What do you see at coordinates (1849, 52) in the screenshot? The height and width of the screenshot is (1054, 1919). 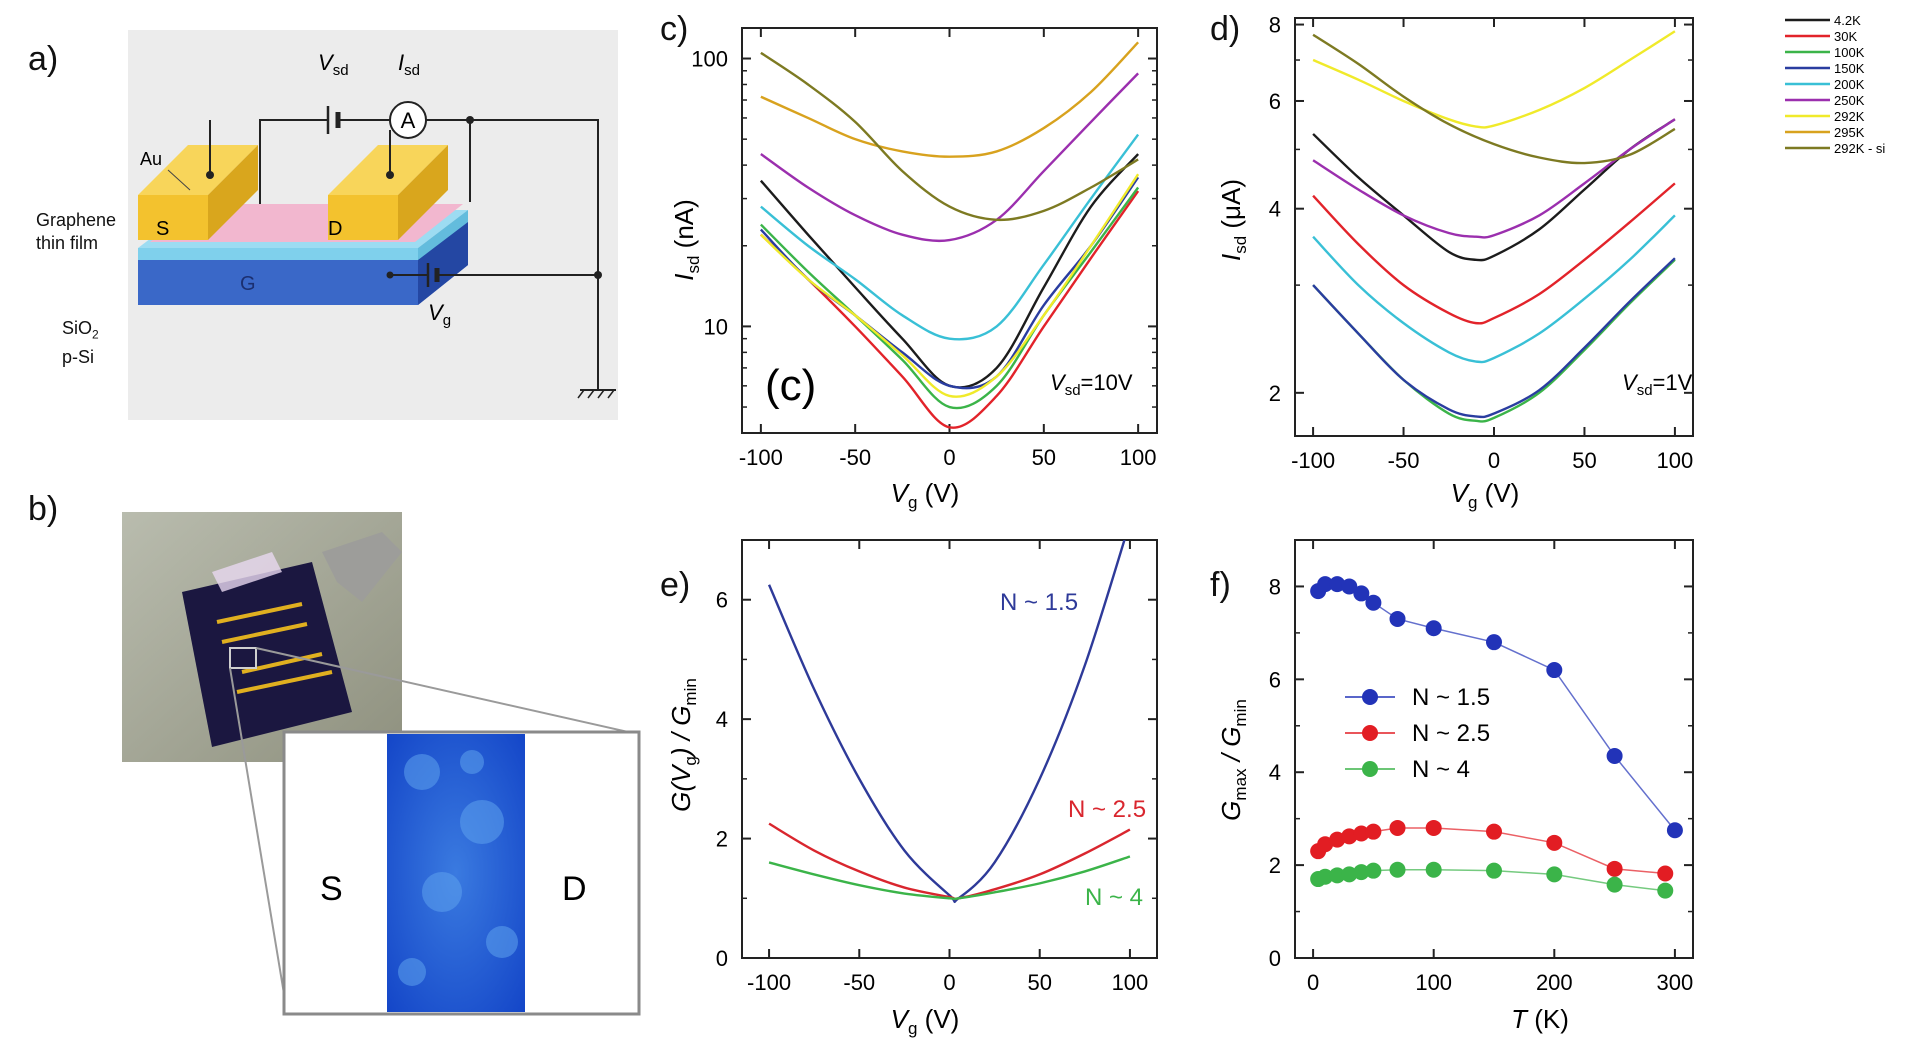 I see `legend-label: 100K` at bounding box center [1849, 52].